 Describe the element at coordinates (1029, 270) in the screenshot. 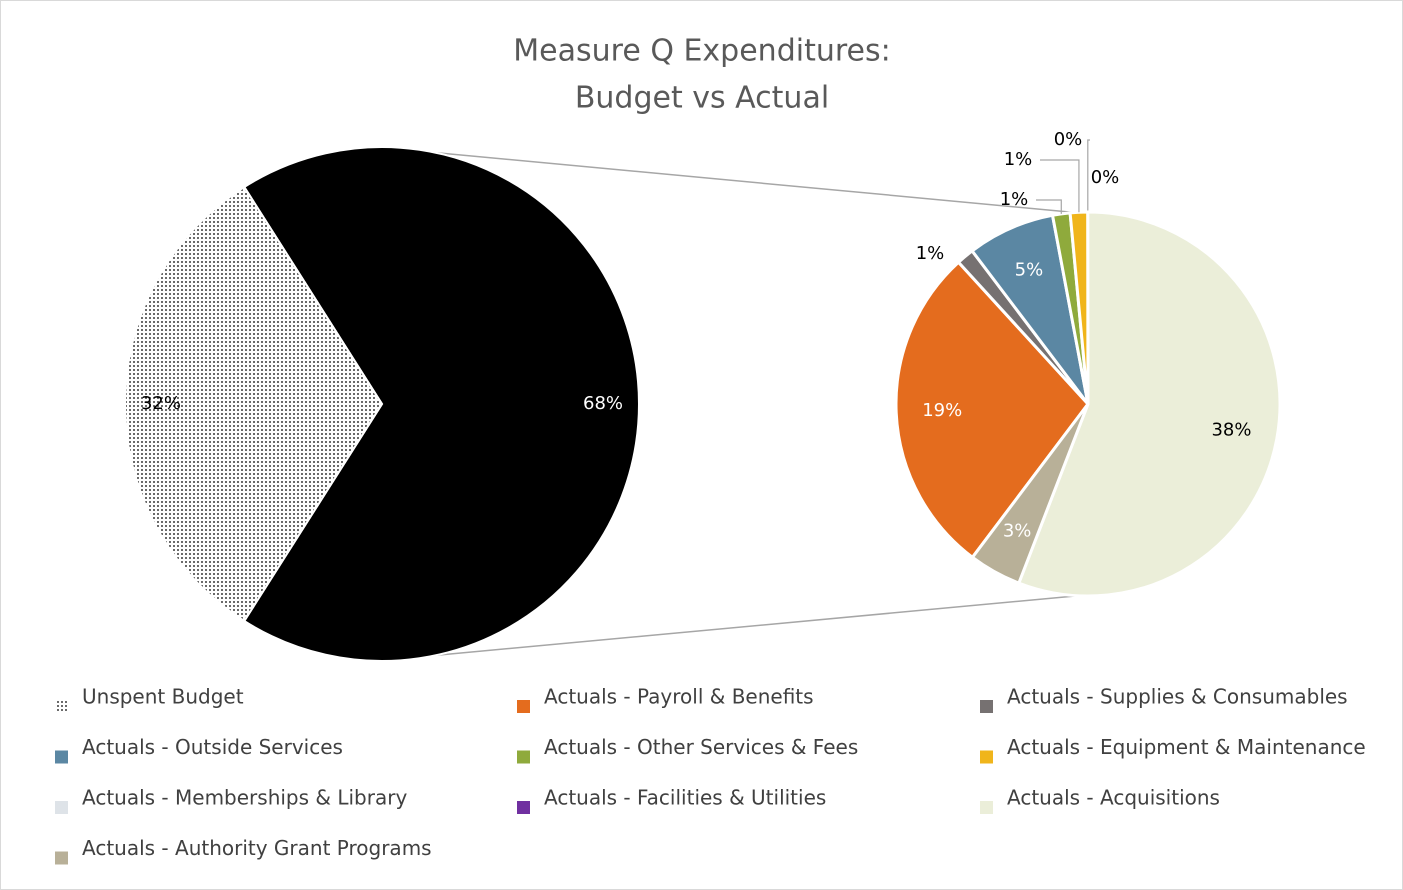

I see `data-label: 5%` at that location.